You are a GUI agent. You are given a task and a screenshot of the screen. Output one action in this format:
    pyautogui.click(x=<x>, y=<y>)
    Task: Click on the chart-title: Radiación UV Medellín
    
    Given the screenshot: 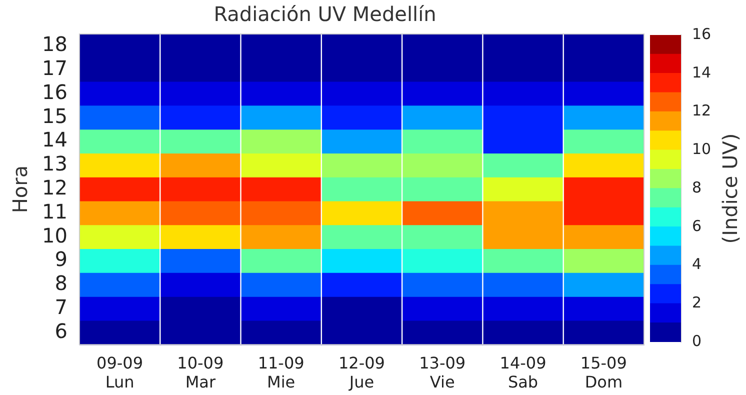 What is the action you would take?
    pyautogui.click(x=325, y=14)
    